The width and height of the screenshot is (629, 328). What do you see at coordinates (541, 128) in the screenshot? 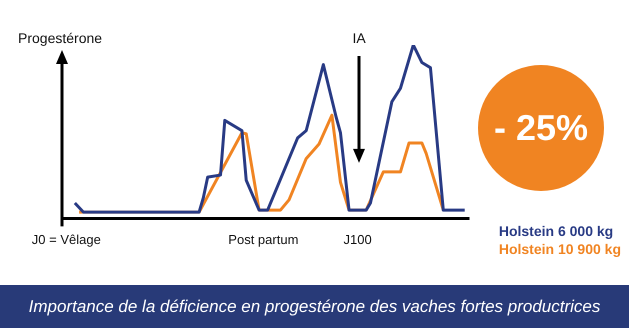
I see `text: - 25%` at bounding box center [541, 128].